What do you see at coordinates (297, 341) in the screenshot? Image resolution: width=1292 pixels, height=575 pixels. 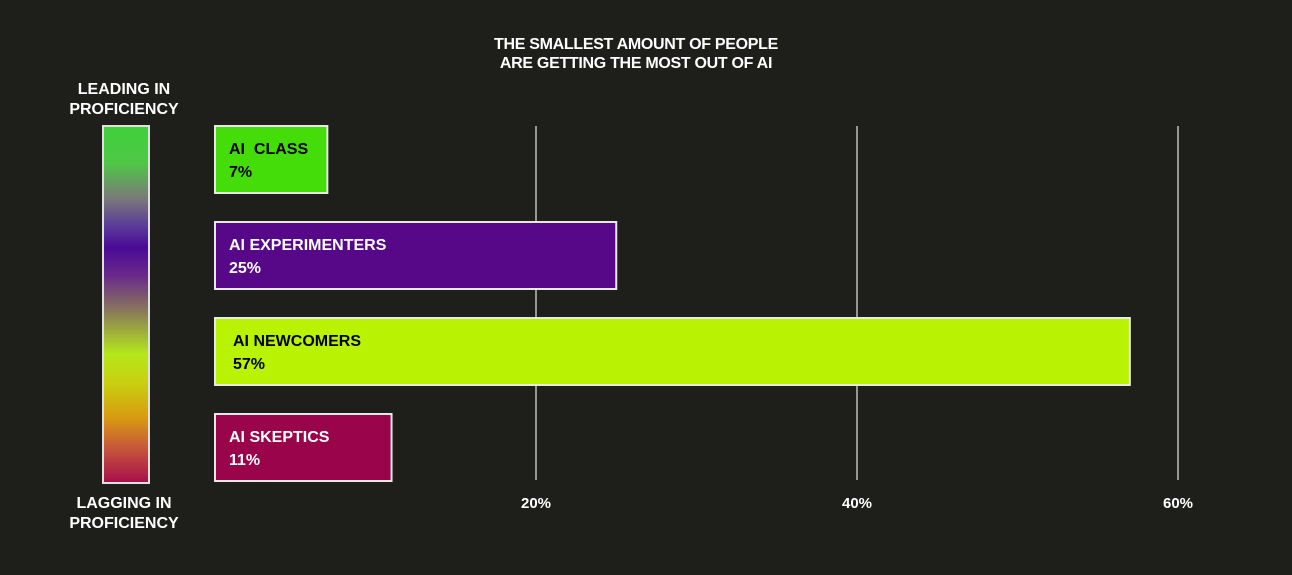 I see `bar-category-label: AI NEWCOMERS` at bounding box center [297, 341].